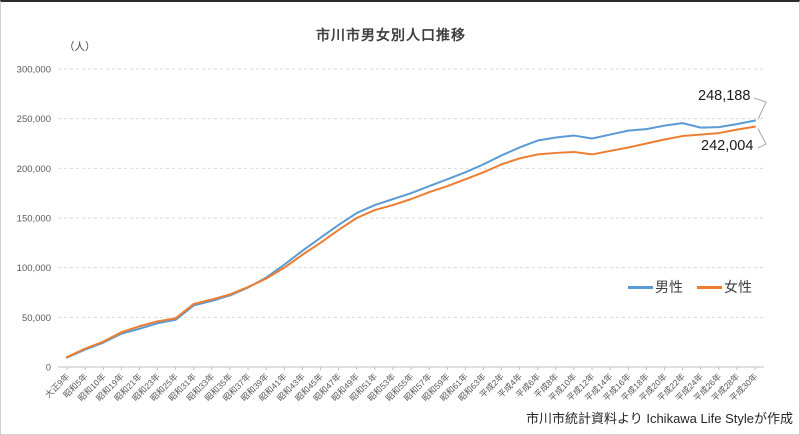 This screenshot has height=435, width=800. I want to click on legend-entry-male: 男性, so click(655, 287).